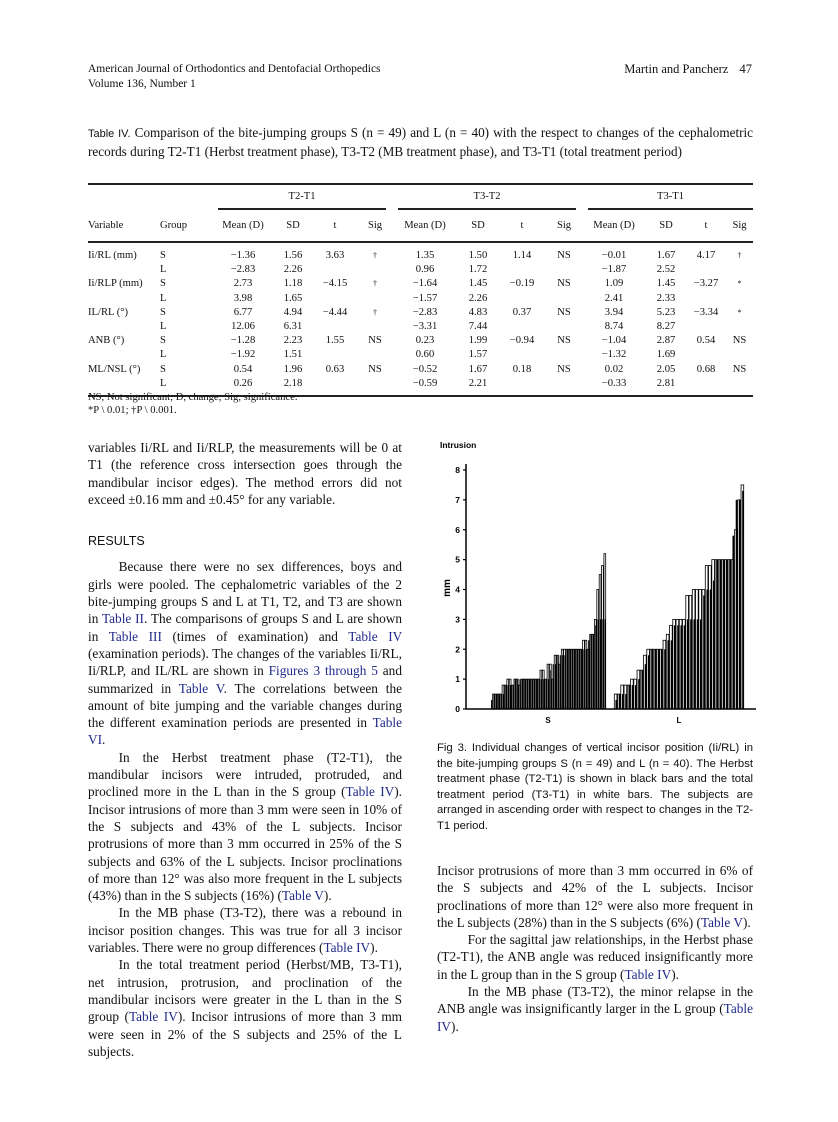 This screenshot has width=838, height=1122. Describe the element at coordinates (457, 500) in the screenshot. I see `y-tick-label: 7` at that location.